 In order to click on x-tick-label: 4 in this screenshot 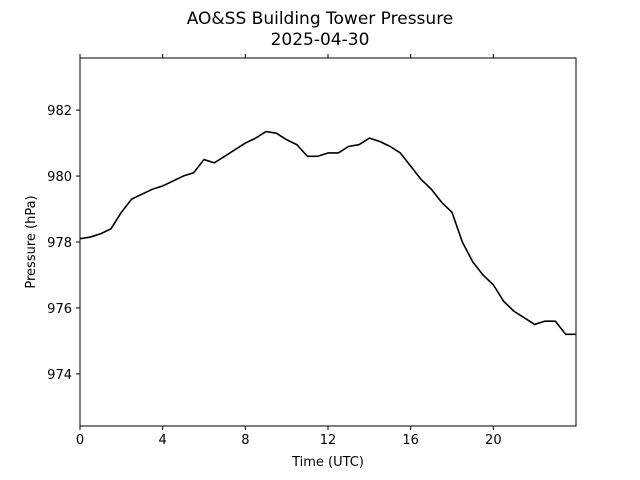, I will do `click(163, 440)`.